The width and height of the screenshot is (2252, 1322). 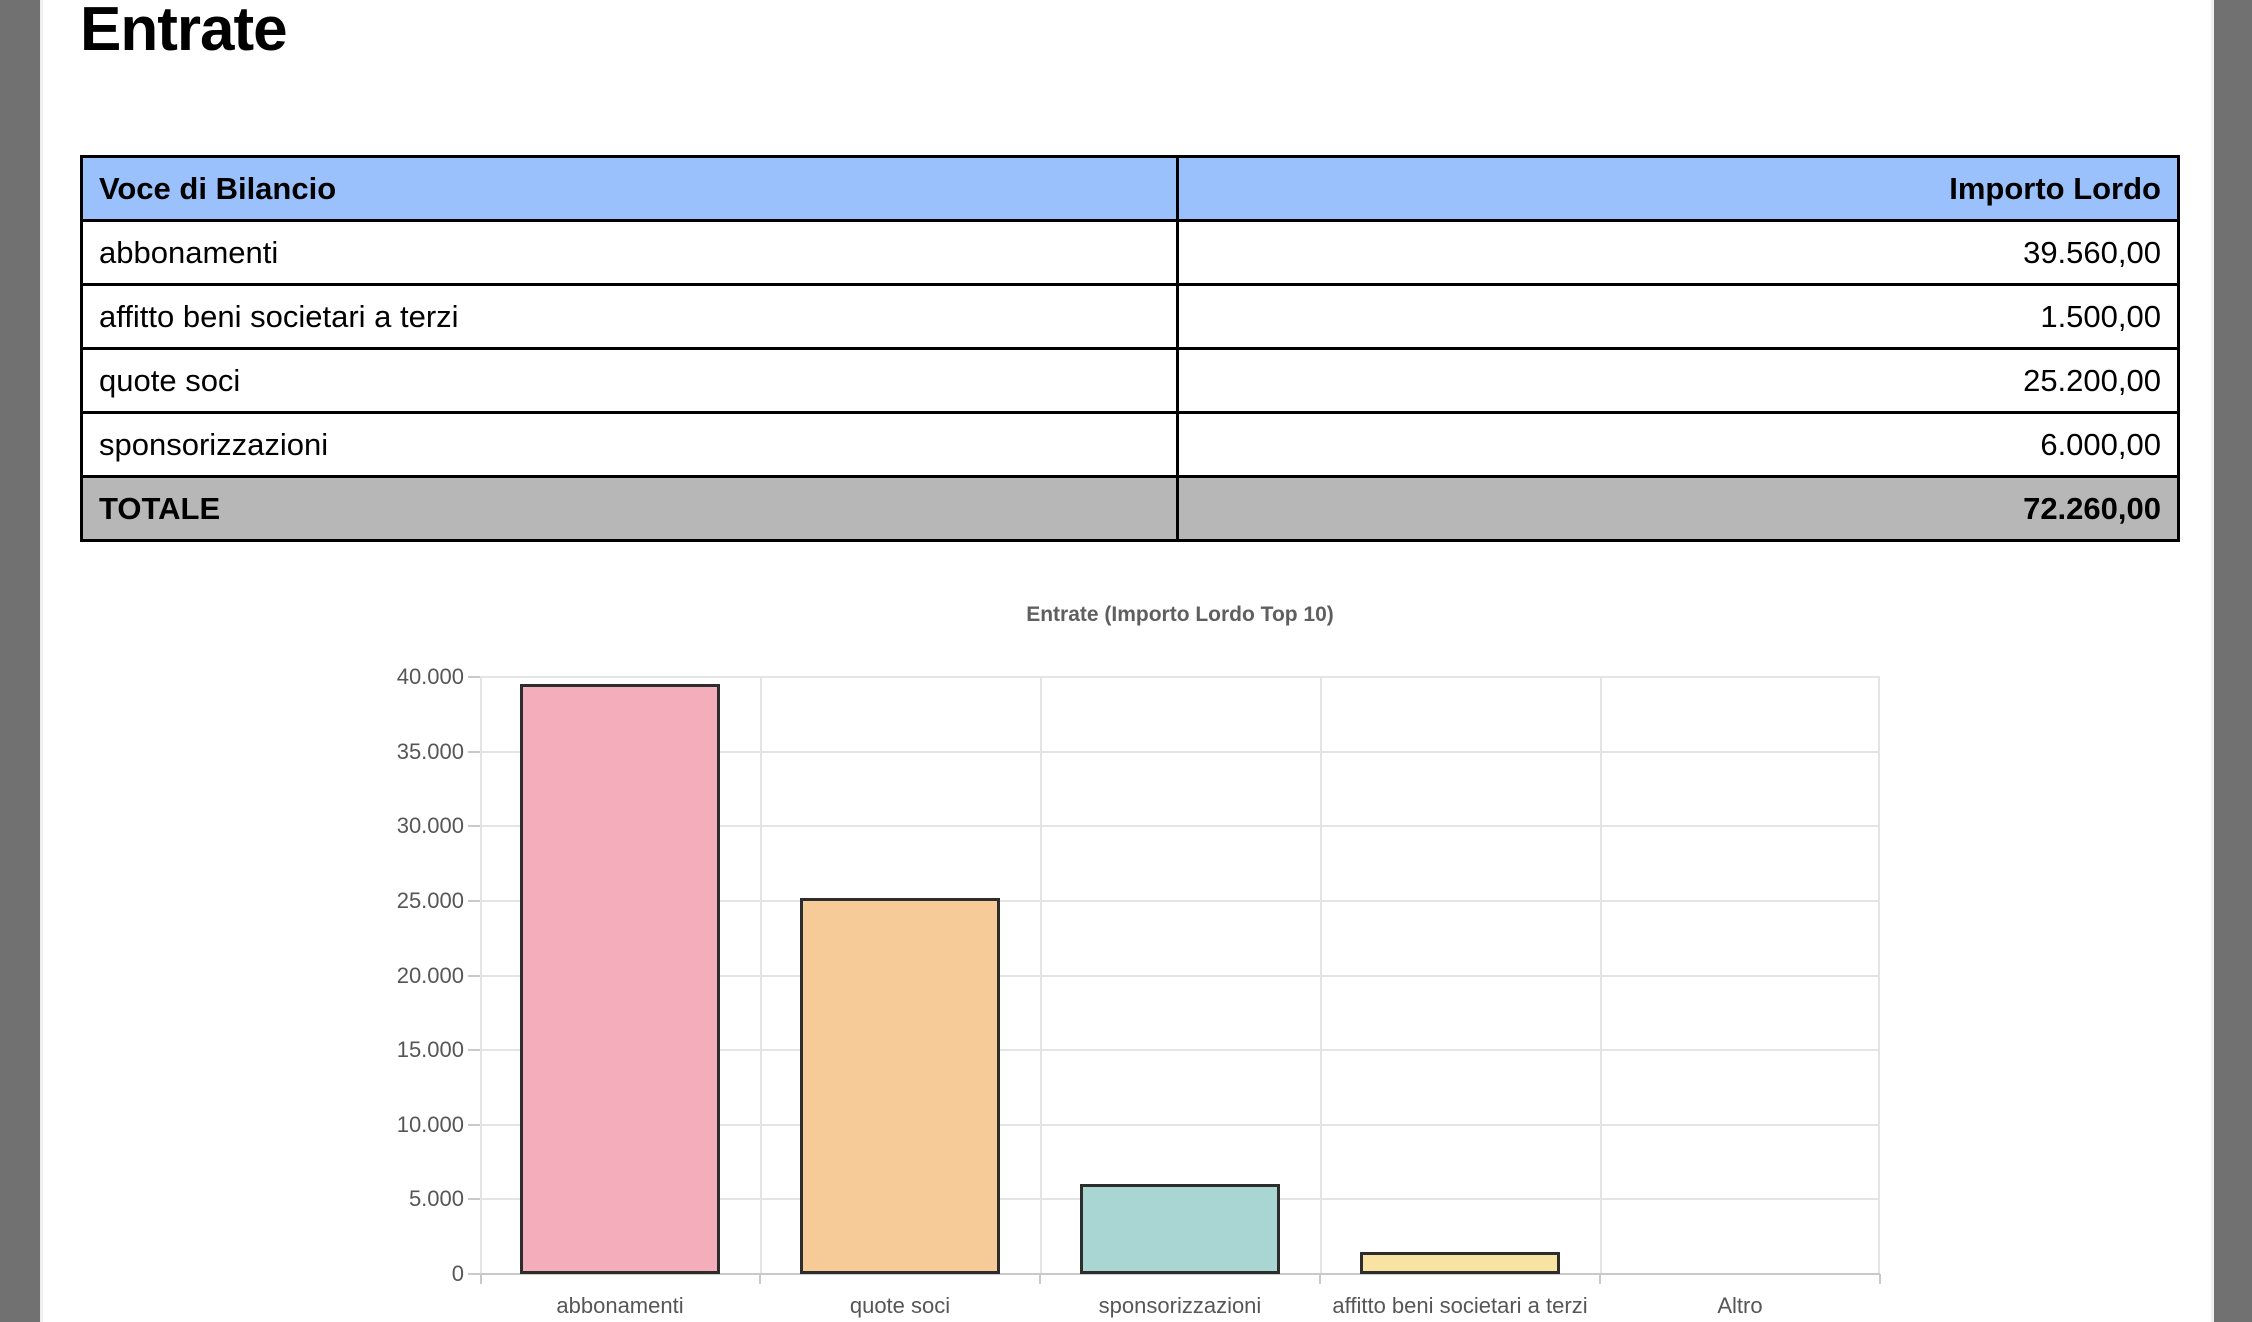 I want to click on y-axis-label: 40.000, so click(x=430, y=676).